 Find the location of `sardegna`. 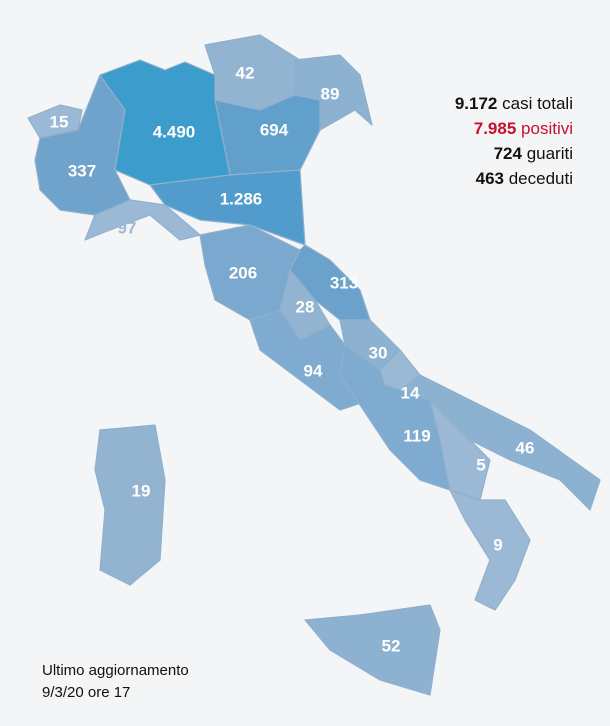

sardegna is located at coordinates (130, 505).